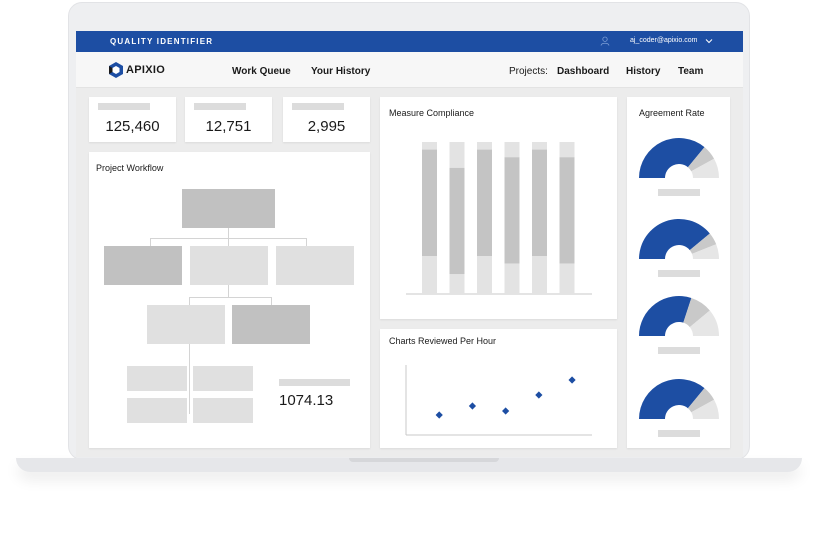  Describe the element at coordinates (432, 113) in the screenshot. I see `card-title: Measure Compliance` at that location.